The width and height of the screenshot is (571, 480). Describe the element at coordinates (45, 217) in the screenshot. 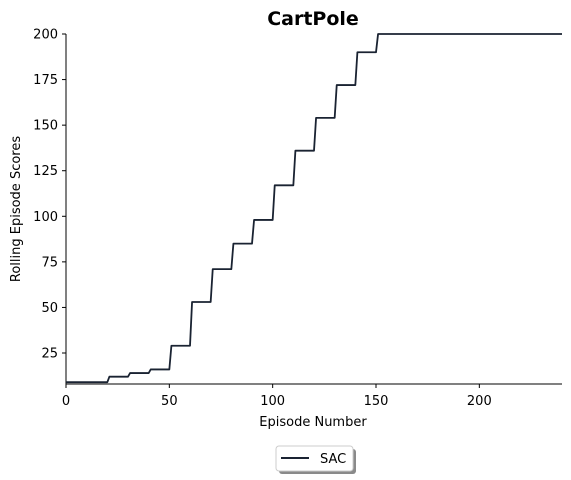

I see `y-tick-label: 100` at that location.